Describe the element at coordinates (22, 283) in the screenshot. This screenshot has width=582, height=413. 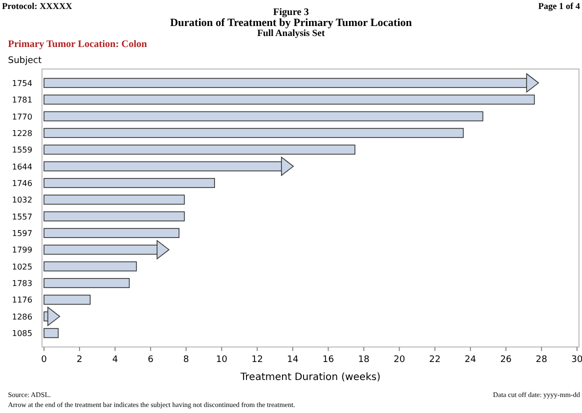
I see `y-tick-label: 1783` at that location.